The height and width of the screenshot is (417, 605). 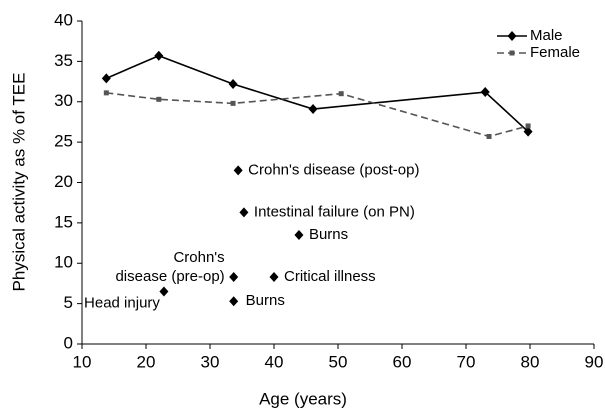 What do you see at coordinates (63, 19) in the screenshot?
I see `y-tick-label: 40` at bounding box center [63, 19].